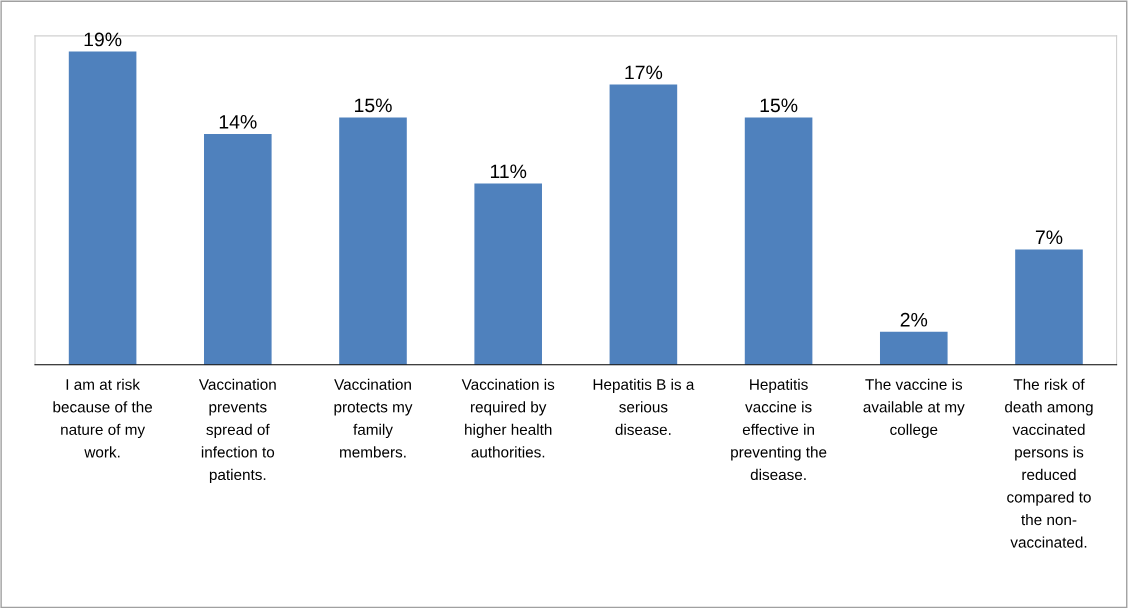 The image size is (1129, 608). Describe the element at coordinates (1049, 463) in the screenshot. I see `x-tick-label: The risk of death among vaccinated persons is reduced compared to the non- vaccinated.` at that location.